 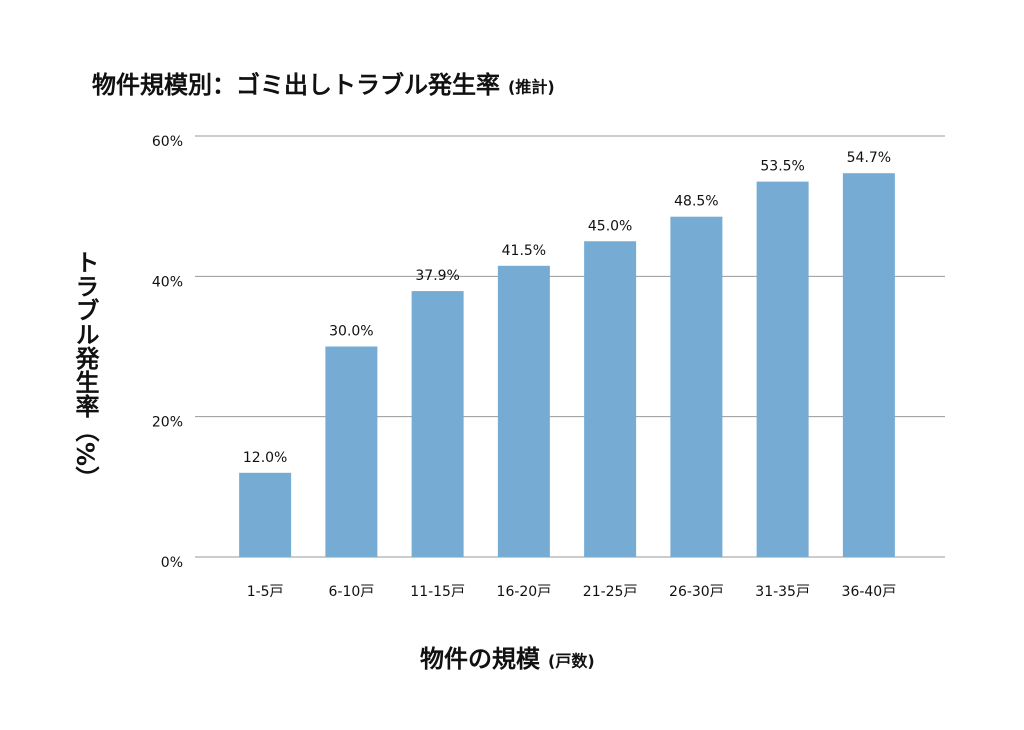 I want to click on chart-title-note: (推計), so click(x=531, y=87).